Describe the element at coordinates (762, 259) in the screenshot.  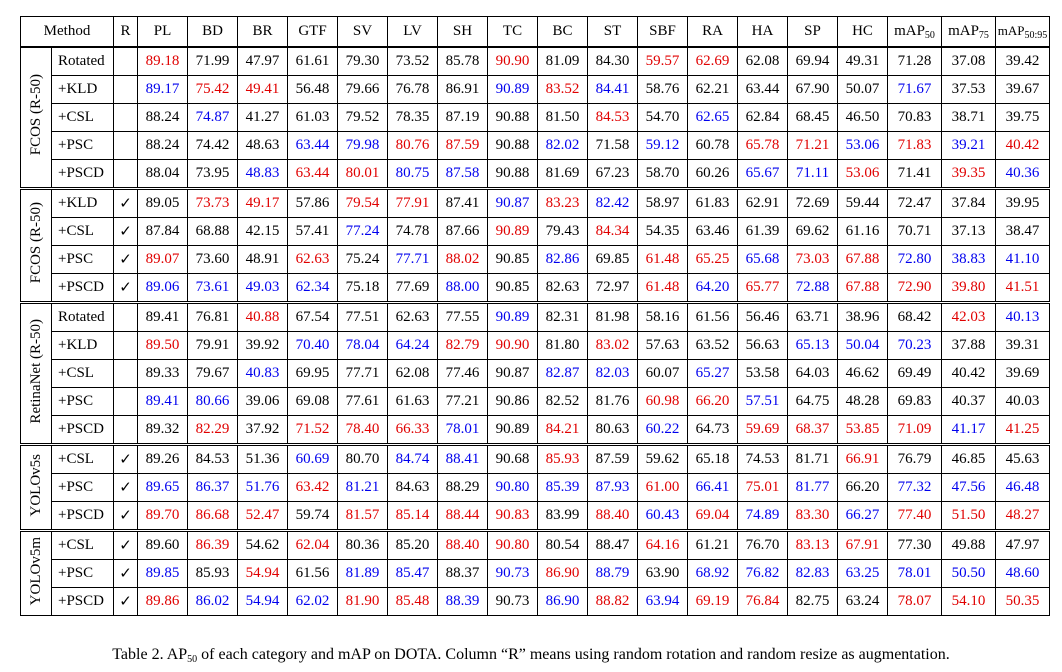
I see `value-cell: 65.68` at that location.